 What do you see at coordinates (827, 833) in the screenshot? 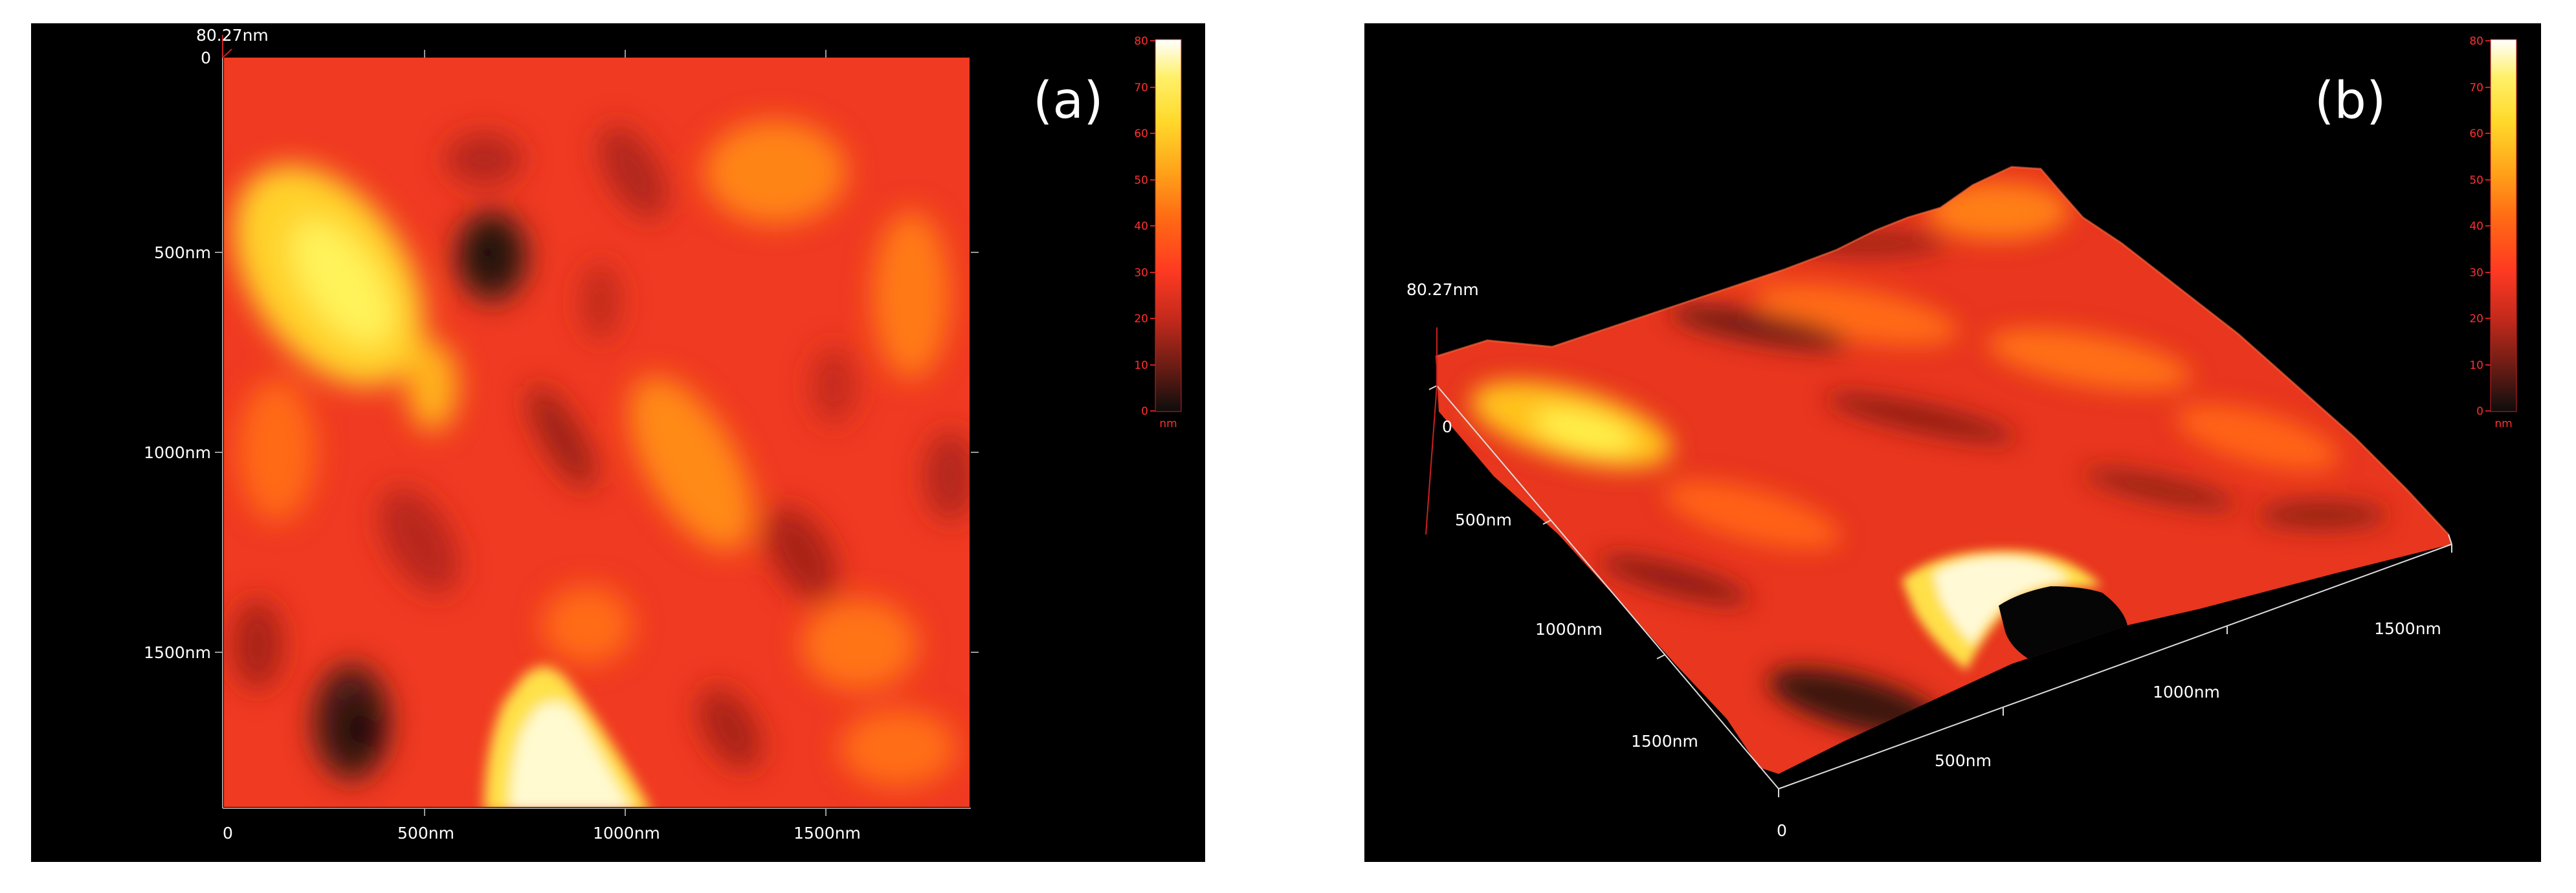
I see `x-tick-1500: 1500nm` at bounding box center [827, 833].